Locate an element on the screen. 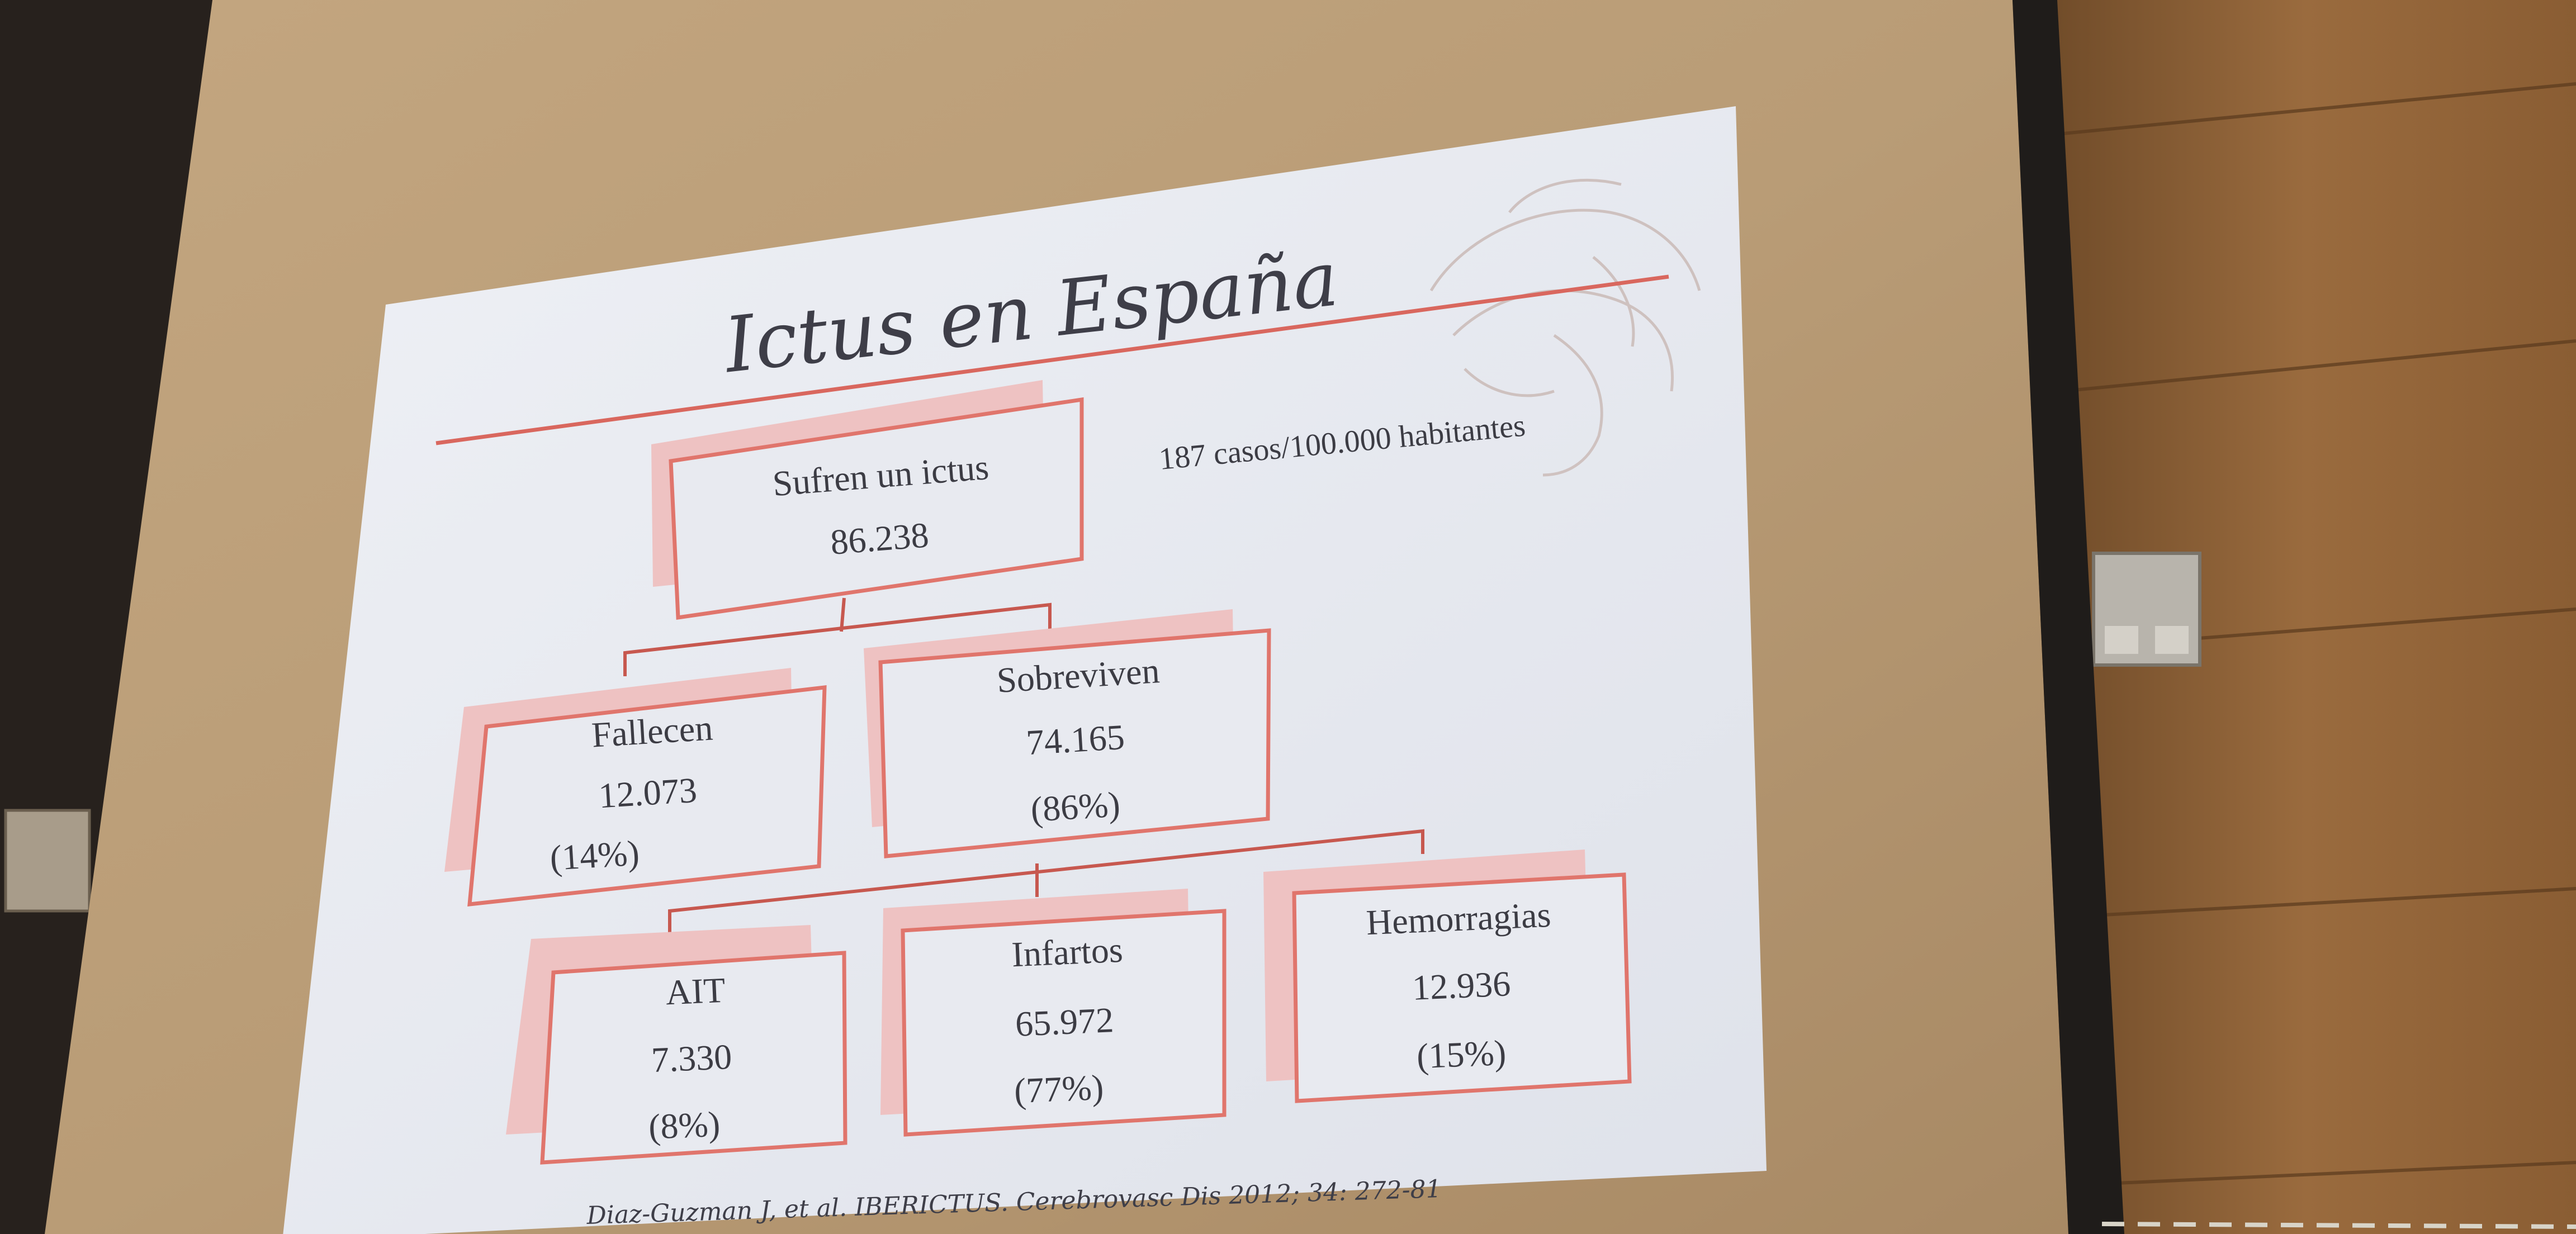  node-value: 12.073 is located at coordinates (648, 793).